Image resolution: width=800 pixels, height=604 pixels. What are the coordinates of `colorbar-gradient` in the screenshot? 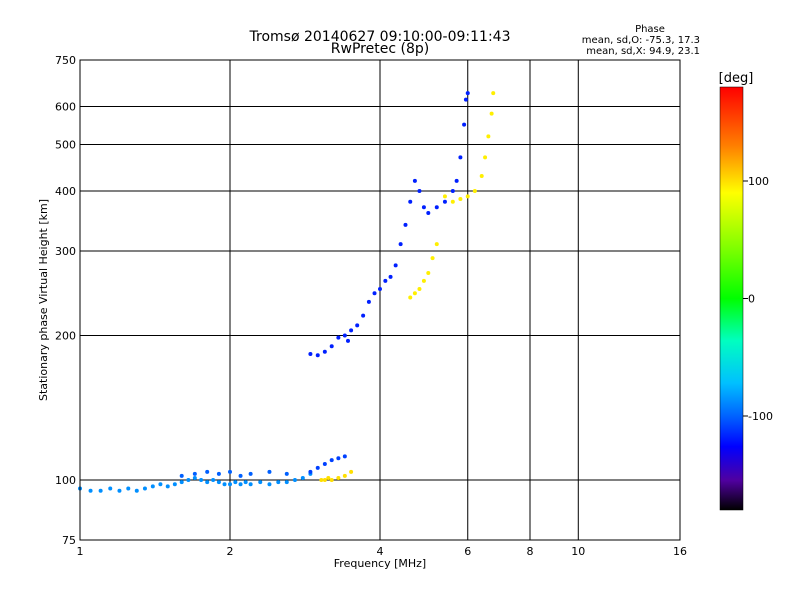 It's located at (731, 298).